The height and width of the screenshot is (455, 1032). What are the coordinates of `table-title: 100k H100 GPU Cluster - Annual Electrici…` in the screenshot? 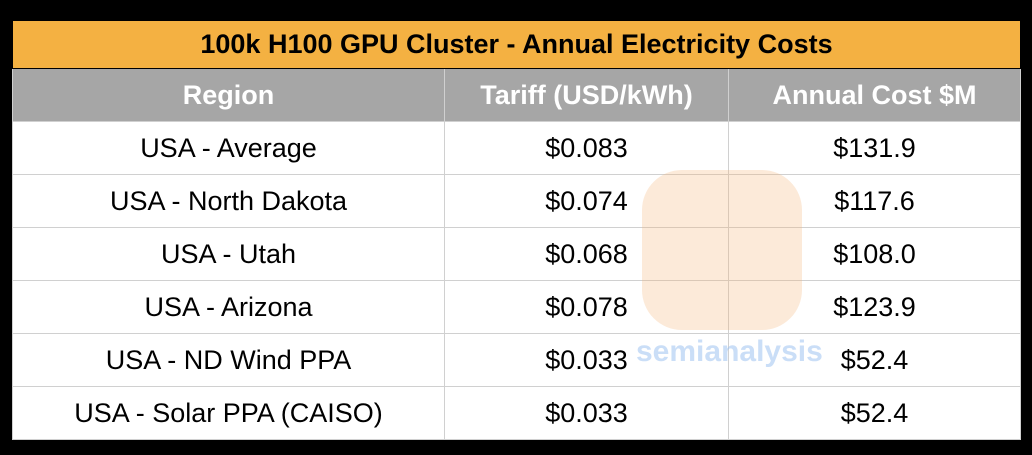 It's located at (516, 44).